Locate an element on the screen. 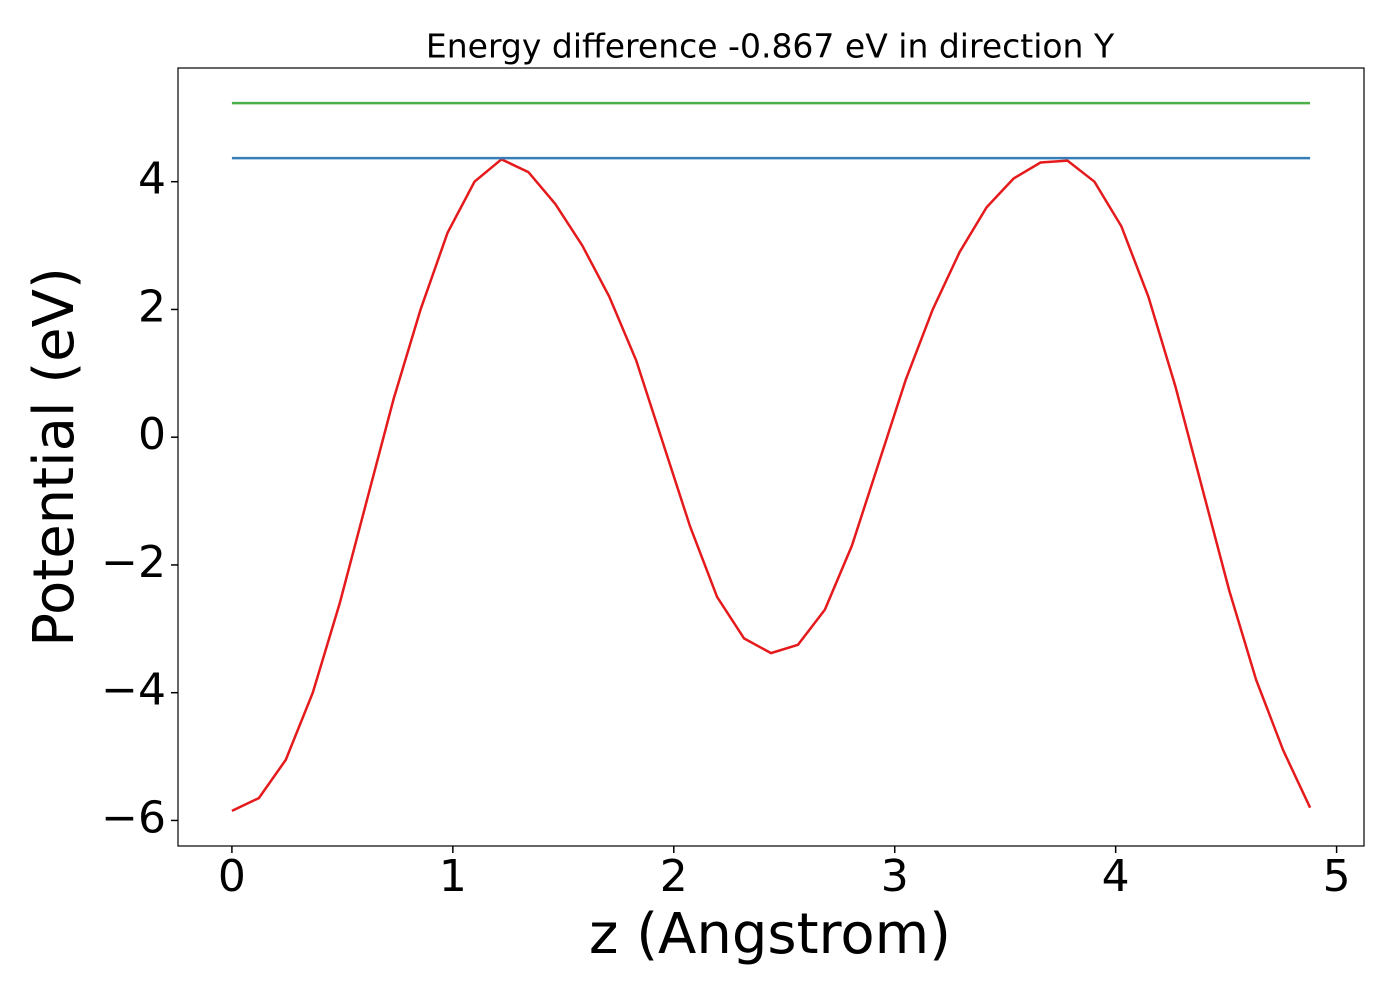 Image resolution: width=1400 pixels, height=1000 pixels. x-tick-label: 2 is located at coordinates (674, 876).